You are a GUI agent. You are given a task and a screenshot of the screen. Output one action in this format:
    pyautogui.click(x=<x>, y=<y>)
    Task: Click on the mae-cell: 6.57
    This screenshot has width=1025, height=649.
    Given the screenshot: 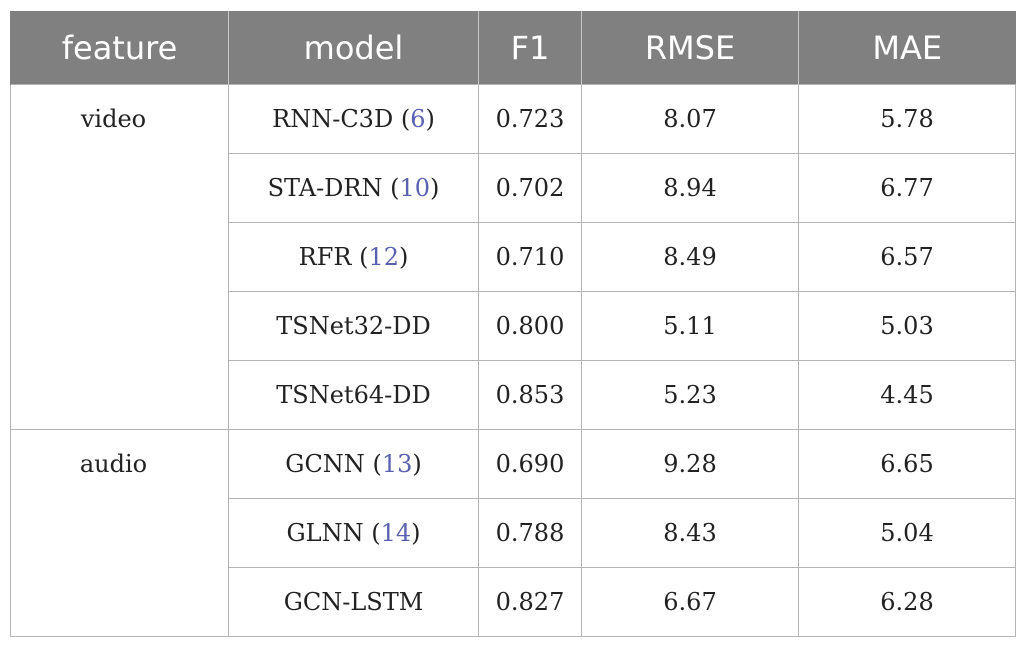 What is the action you would take?
    pyautogui.click(x=907, y=257)
    